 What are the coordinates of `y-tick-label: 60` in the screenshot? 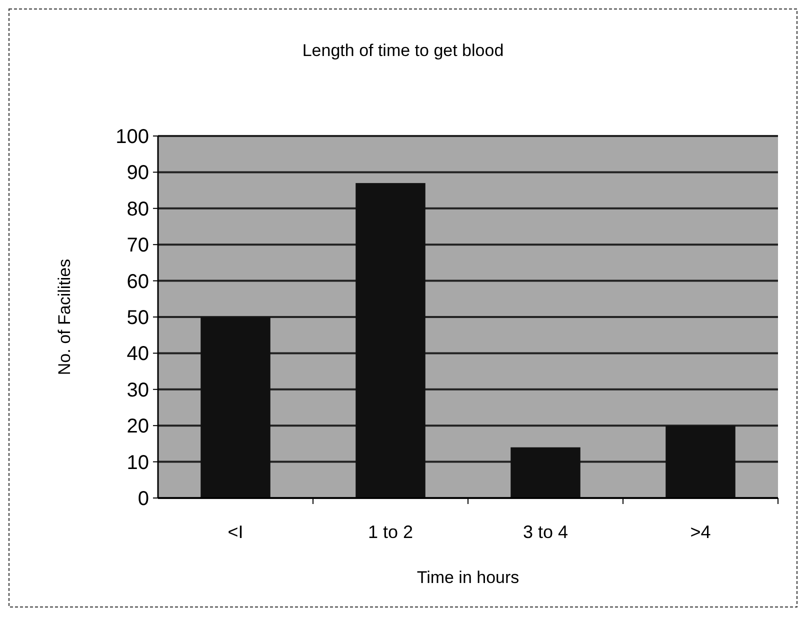 It's located at (137, 281).